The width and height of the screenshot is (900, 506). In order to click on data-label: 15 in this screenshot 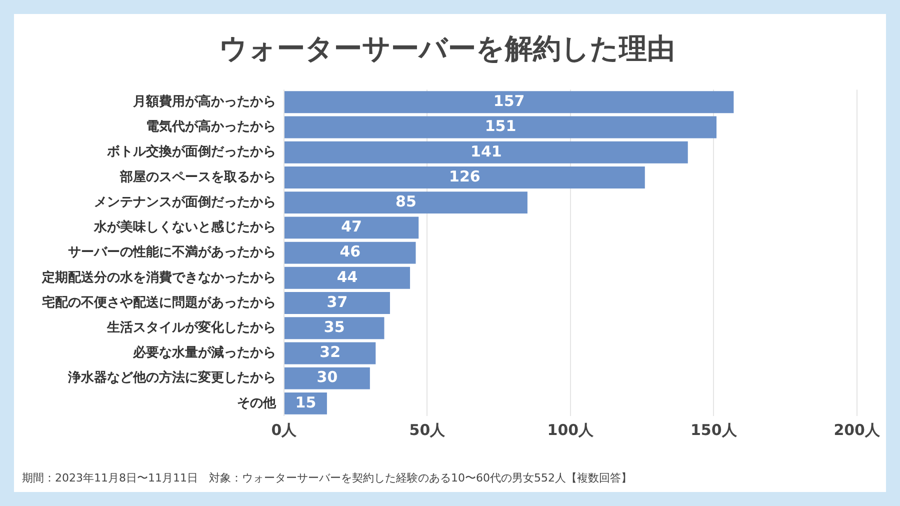, I will do `click(305, 402)`.